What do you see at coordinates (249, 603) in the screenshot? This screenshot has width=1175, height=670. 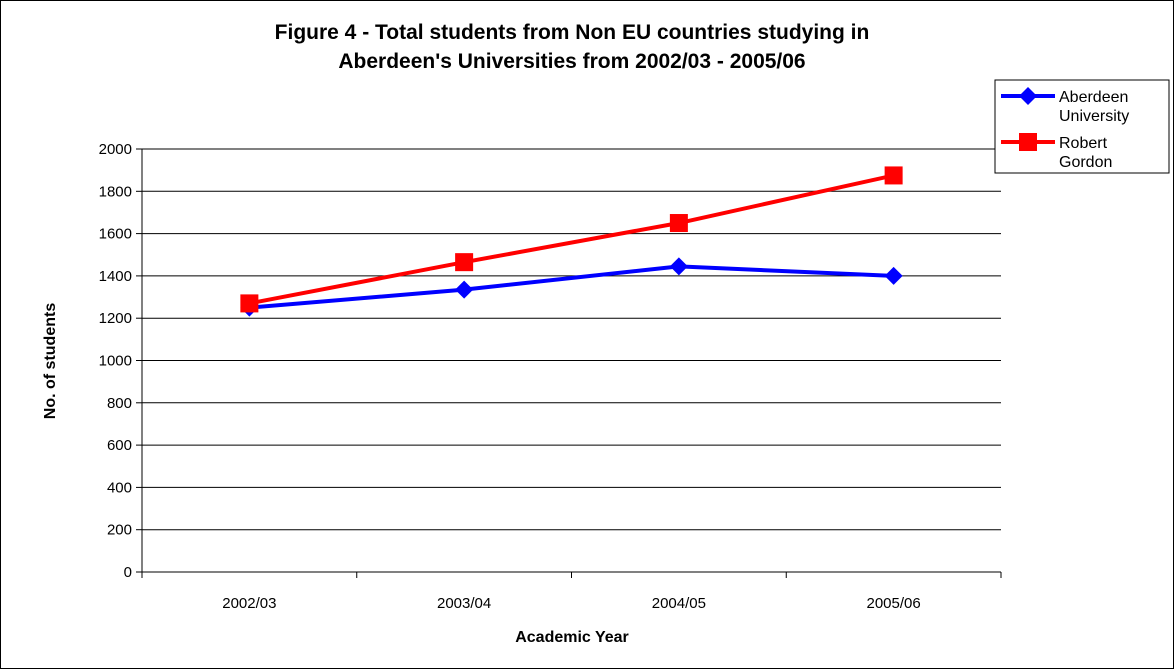 I see `x-tick-label: 2002/03` at bounding box center [249, 603].